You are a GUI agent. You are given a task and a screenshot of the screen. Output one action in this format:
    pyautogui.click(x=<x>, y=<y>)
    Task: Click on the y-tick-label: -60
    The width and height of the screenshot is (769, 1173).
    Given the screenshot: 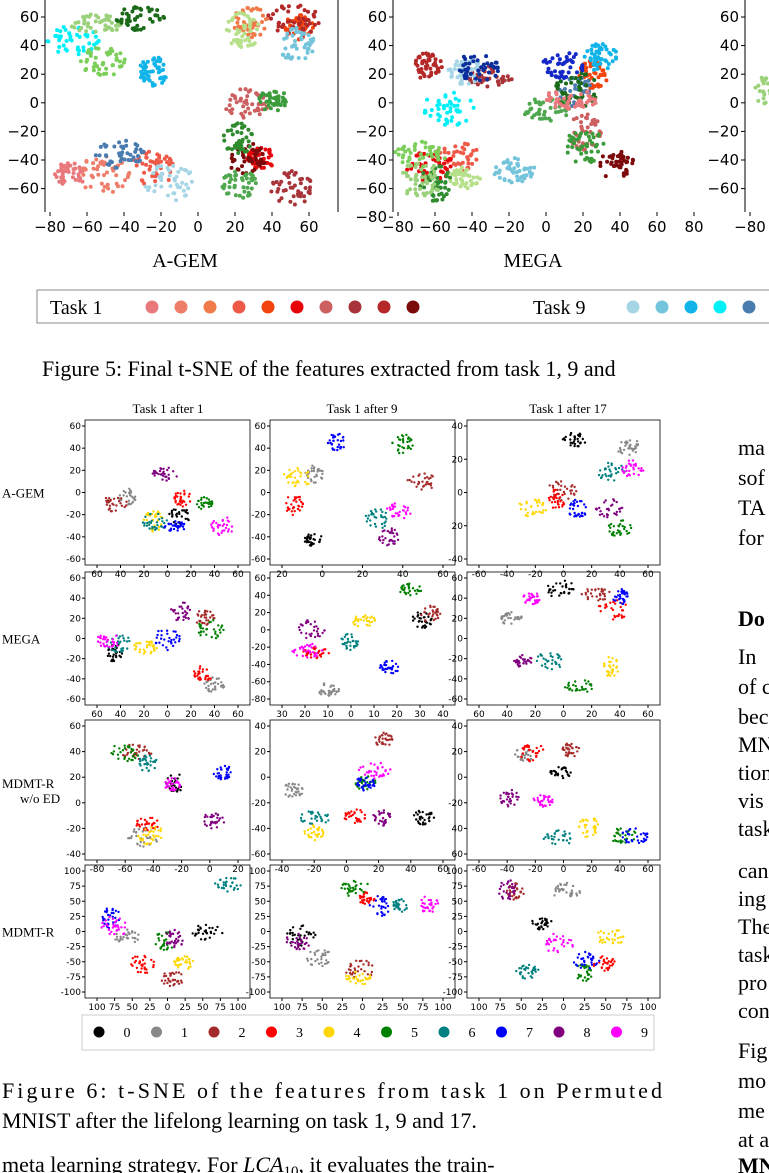 What is the action you would take?
    pyautogui.click(x=258, y=683)
    